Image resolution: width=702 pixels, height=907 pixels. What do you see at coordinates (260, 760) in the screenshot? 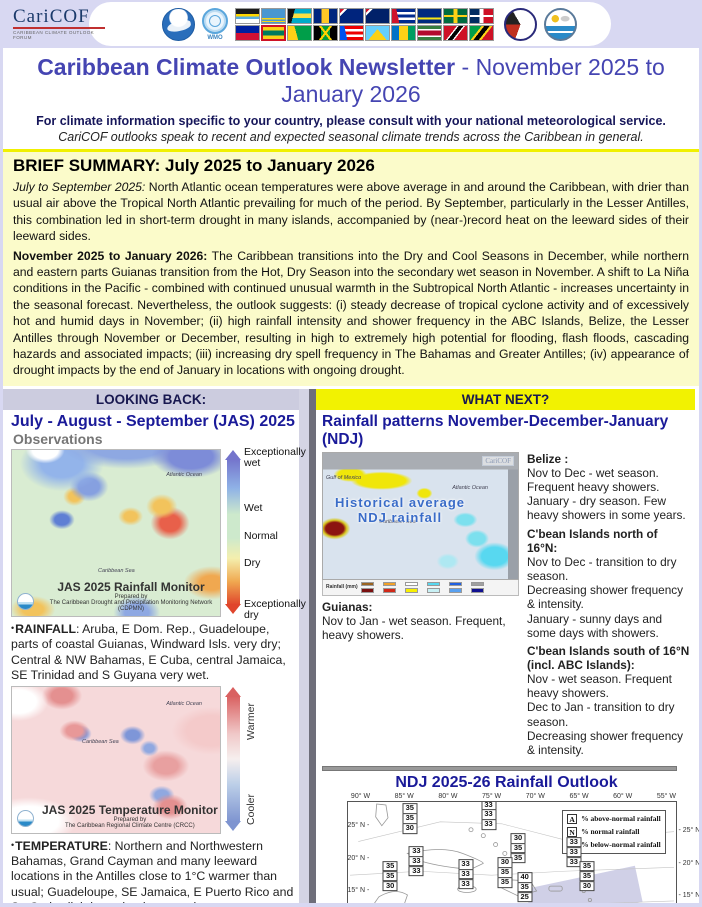
I see `temperature-color-scale: Warmer Cooler` at bounding box center [260, 760].